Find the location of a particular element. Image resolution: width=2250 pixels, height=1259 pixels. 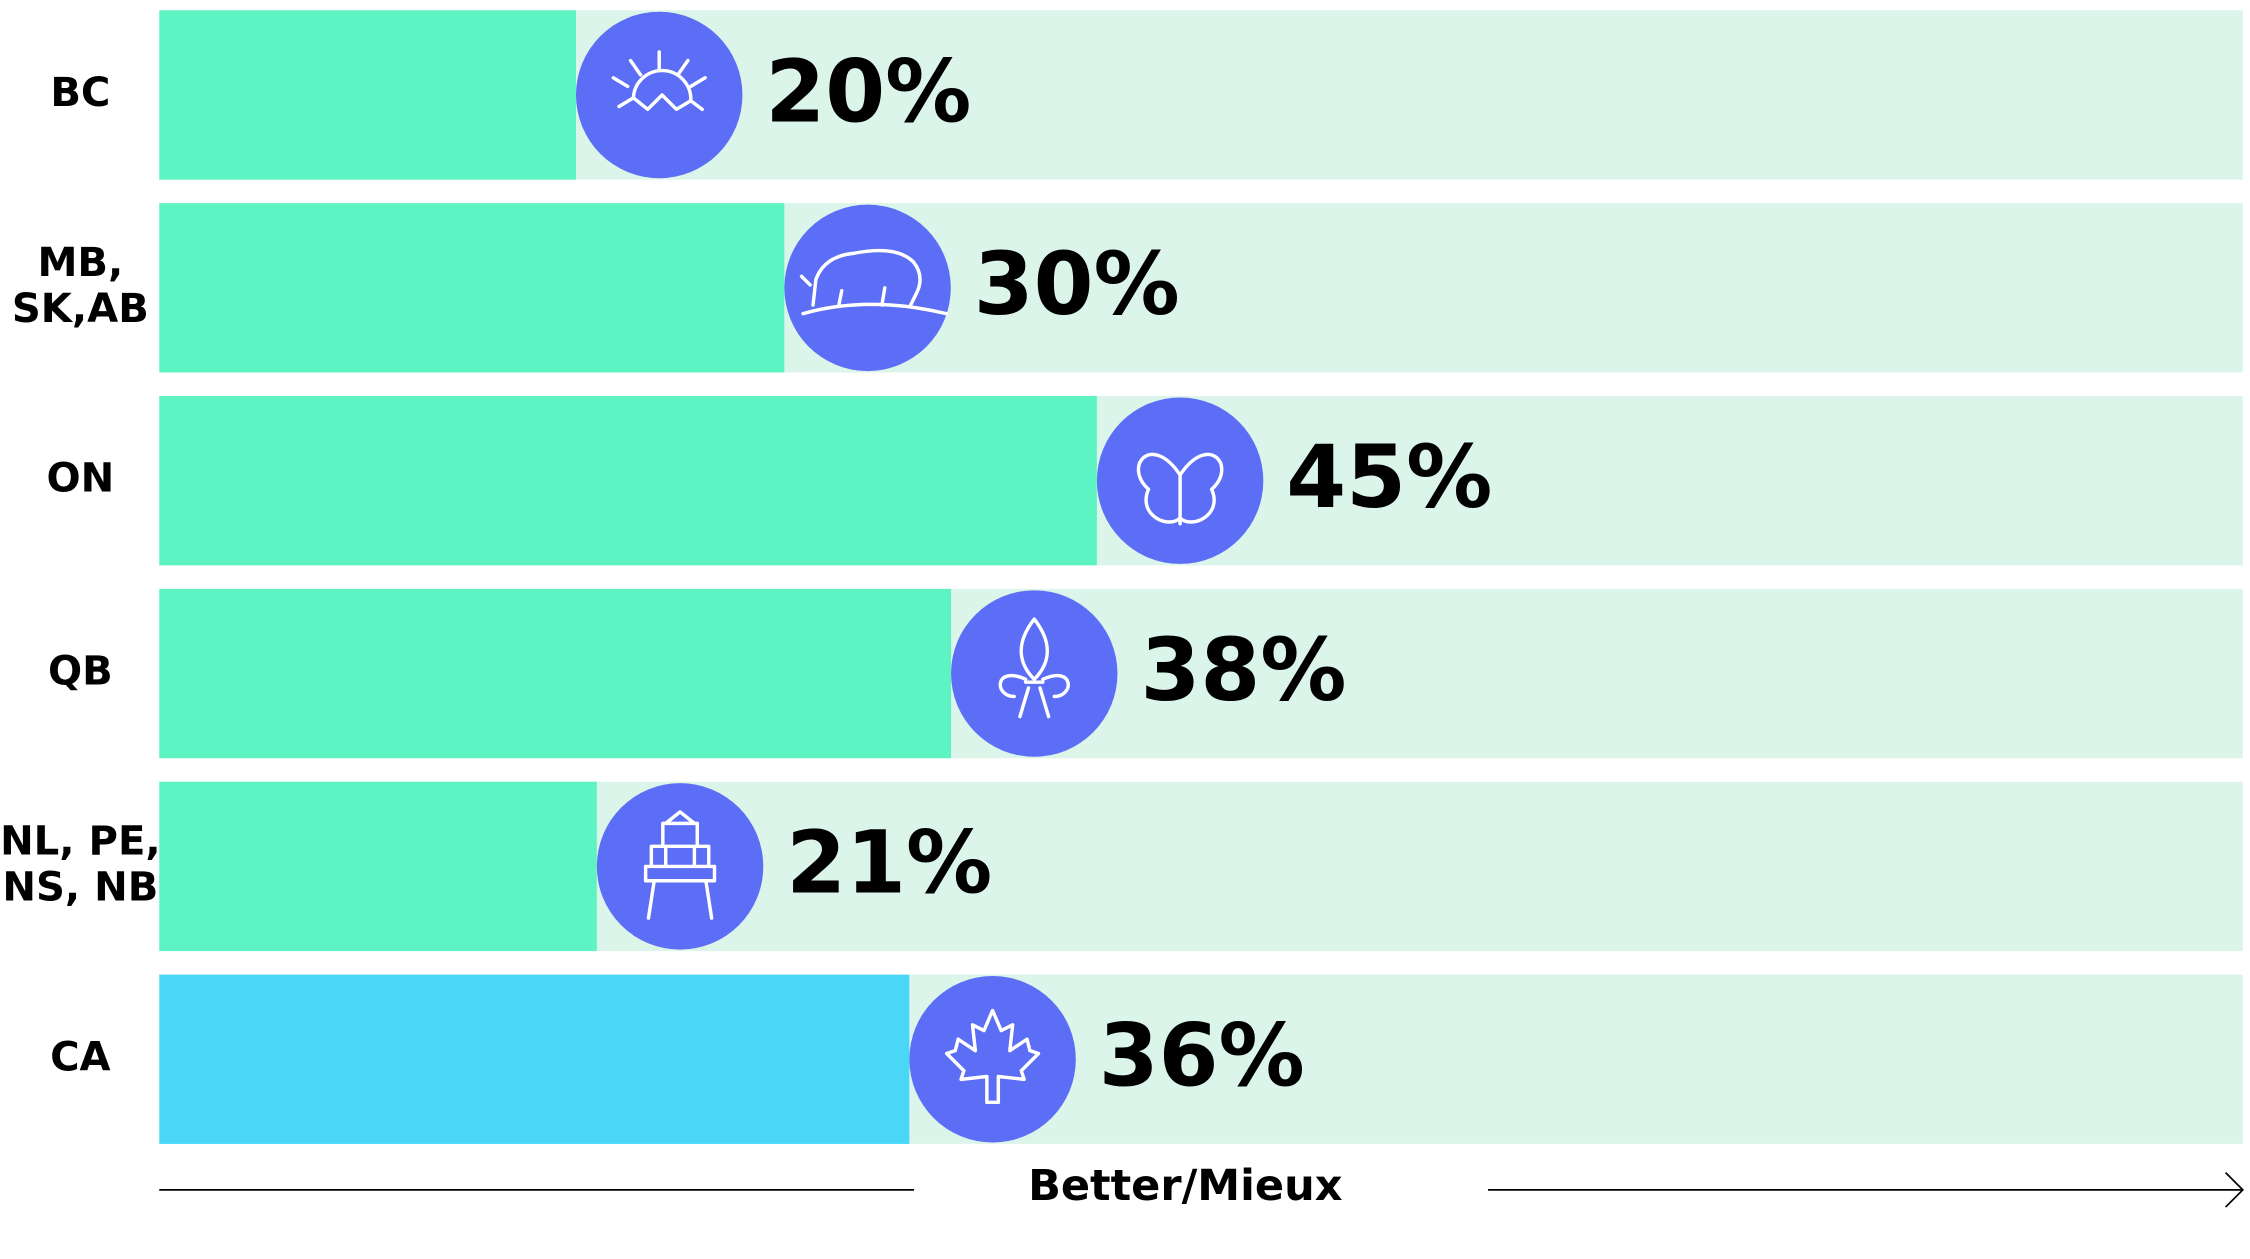

y-tick-label: MB, SK,AB is located at coordinates (80, 286).